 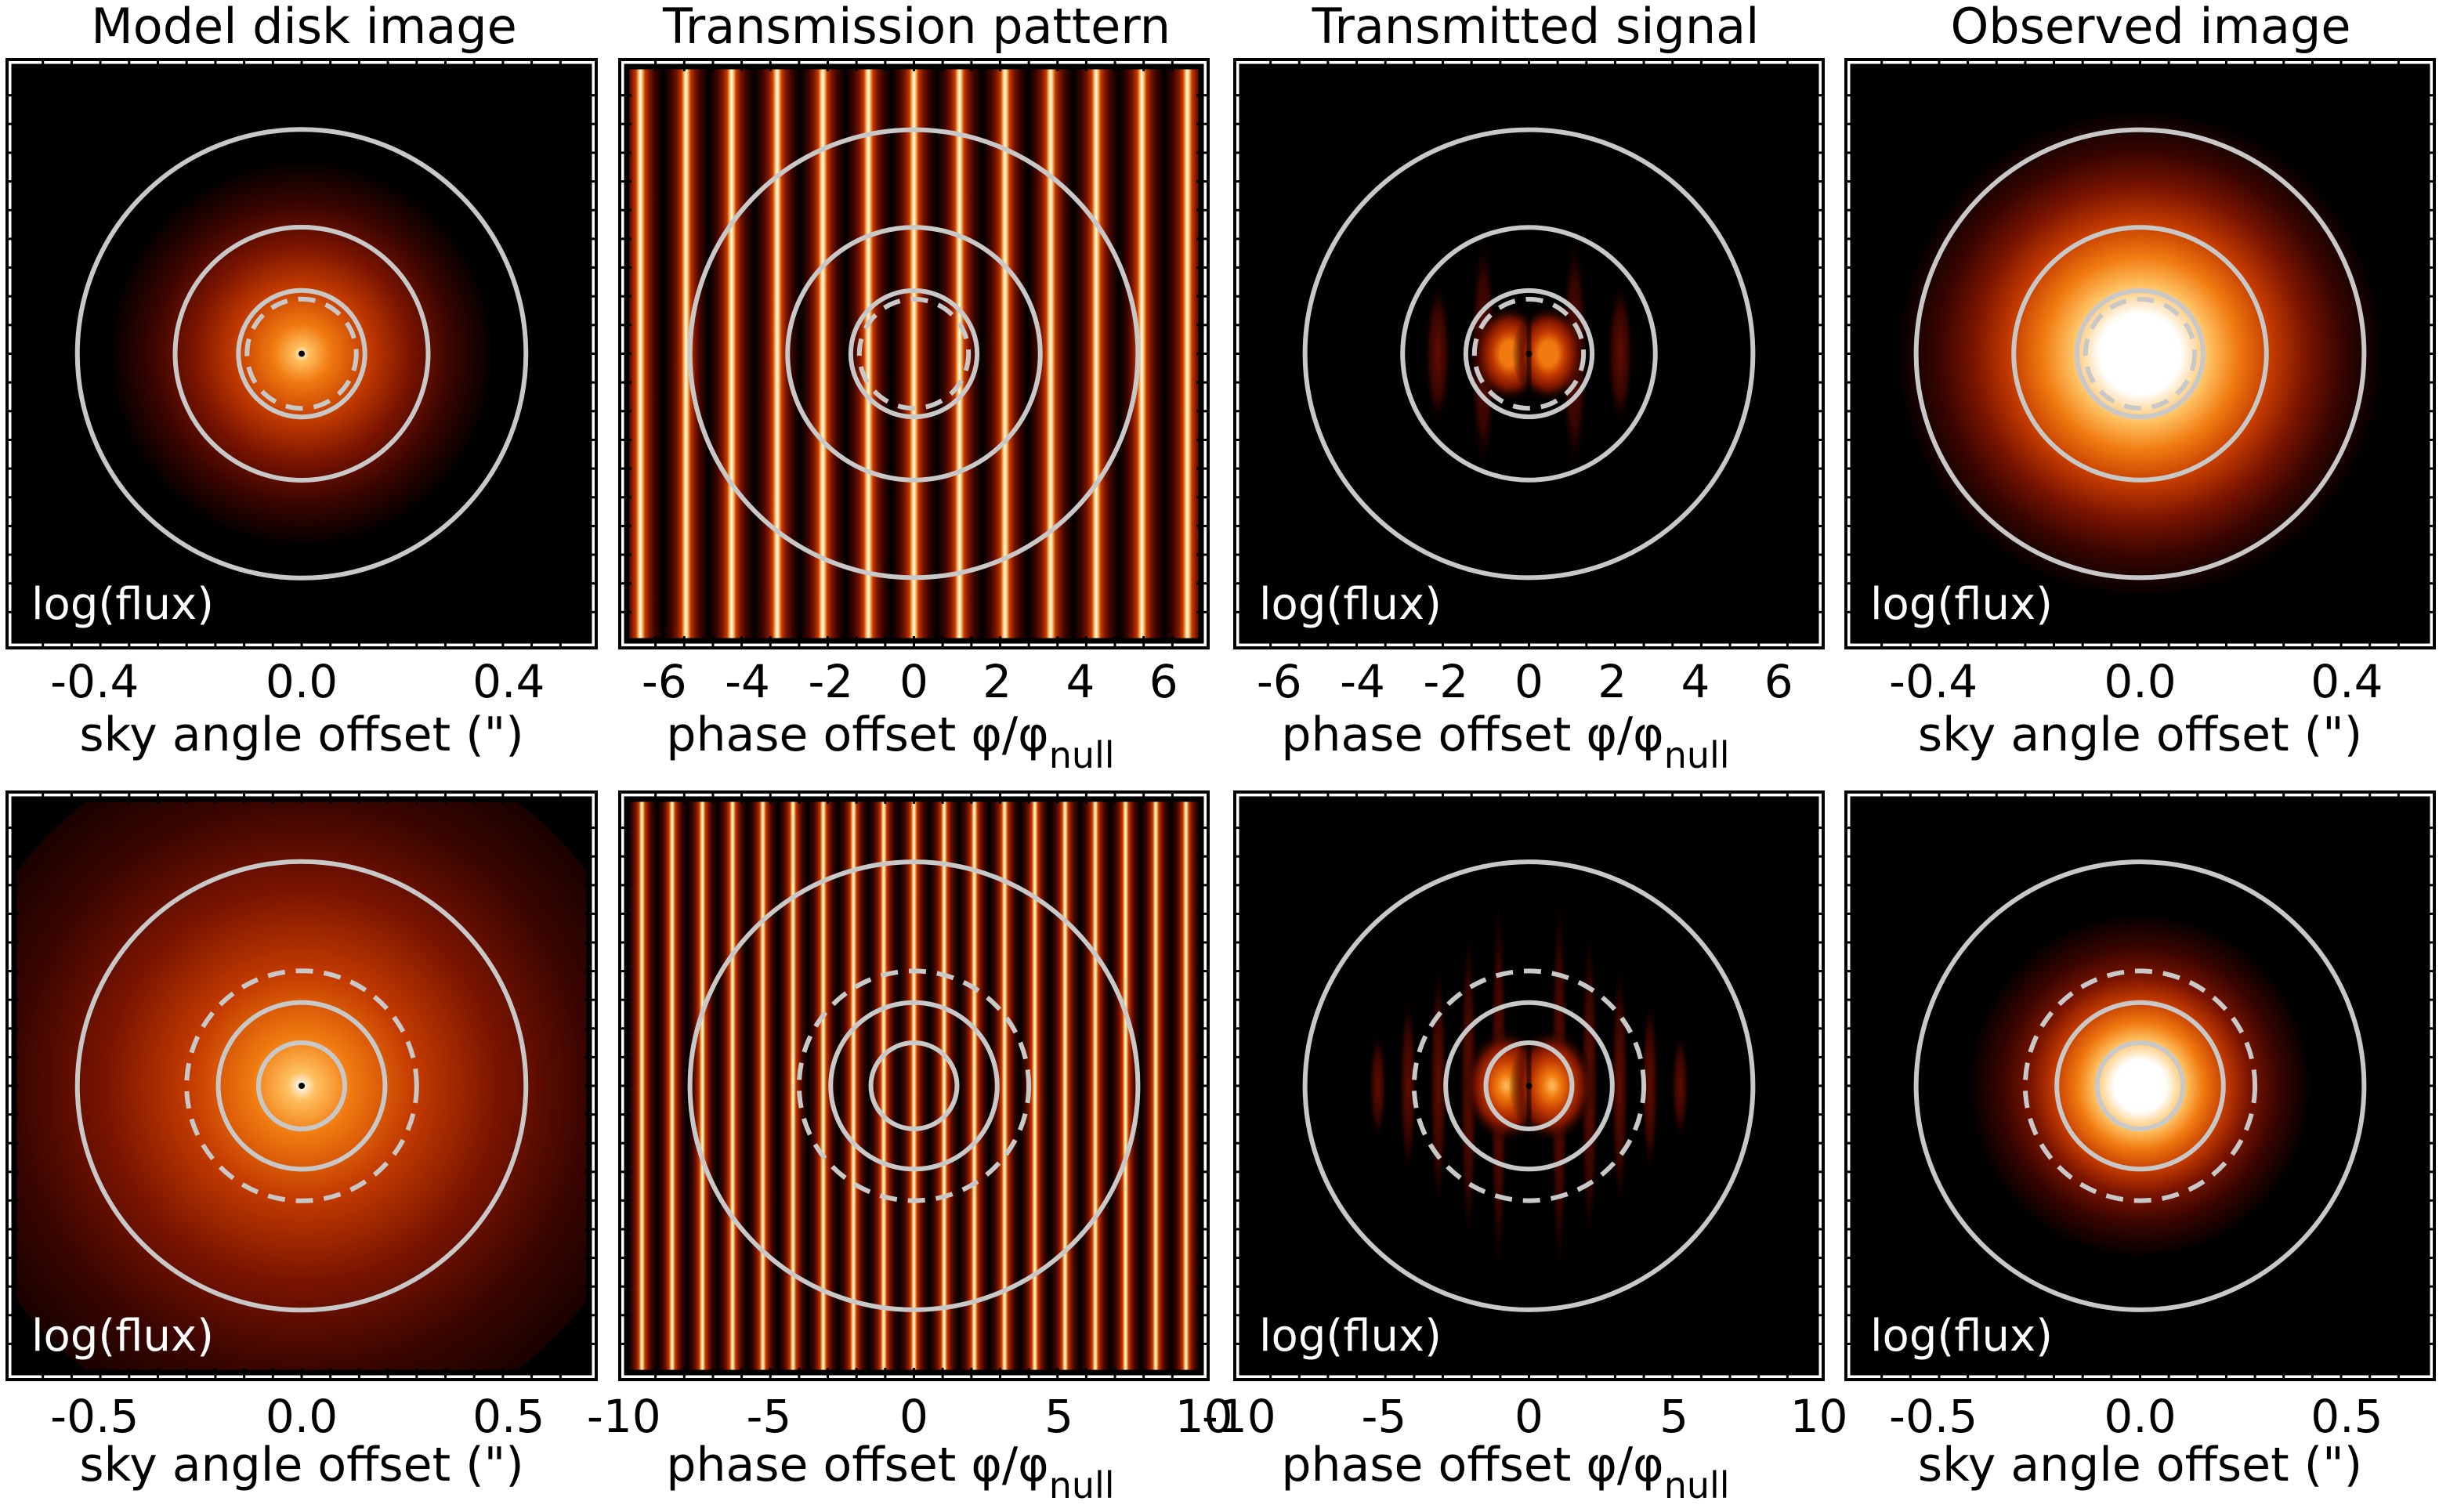 I want to click on tick-label: 0.5, so click(x=2347, y=1417).